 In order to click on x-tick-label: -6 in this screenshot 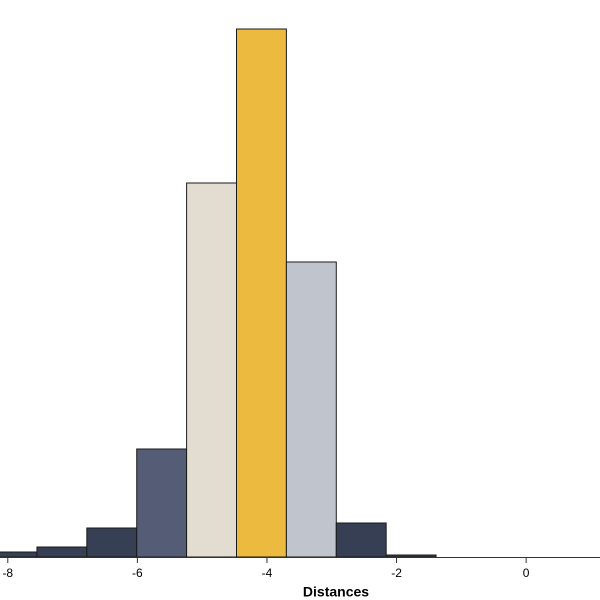, I will do `click(137, 573)`.